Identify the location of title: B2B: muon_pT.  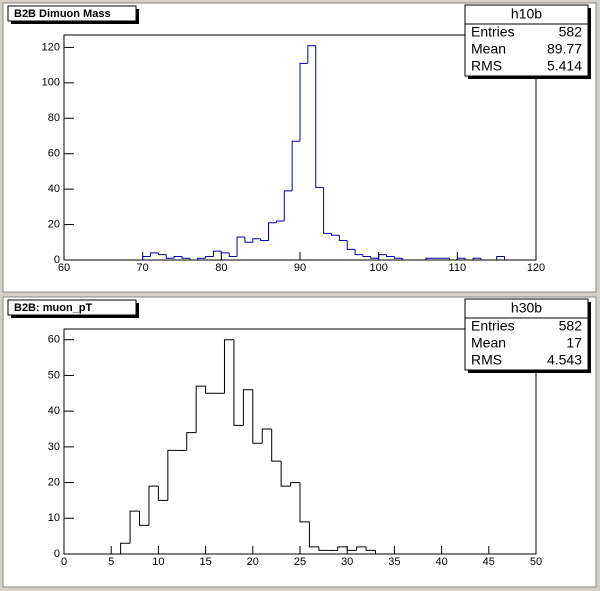
(53, 308).